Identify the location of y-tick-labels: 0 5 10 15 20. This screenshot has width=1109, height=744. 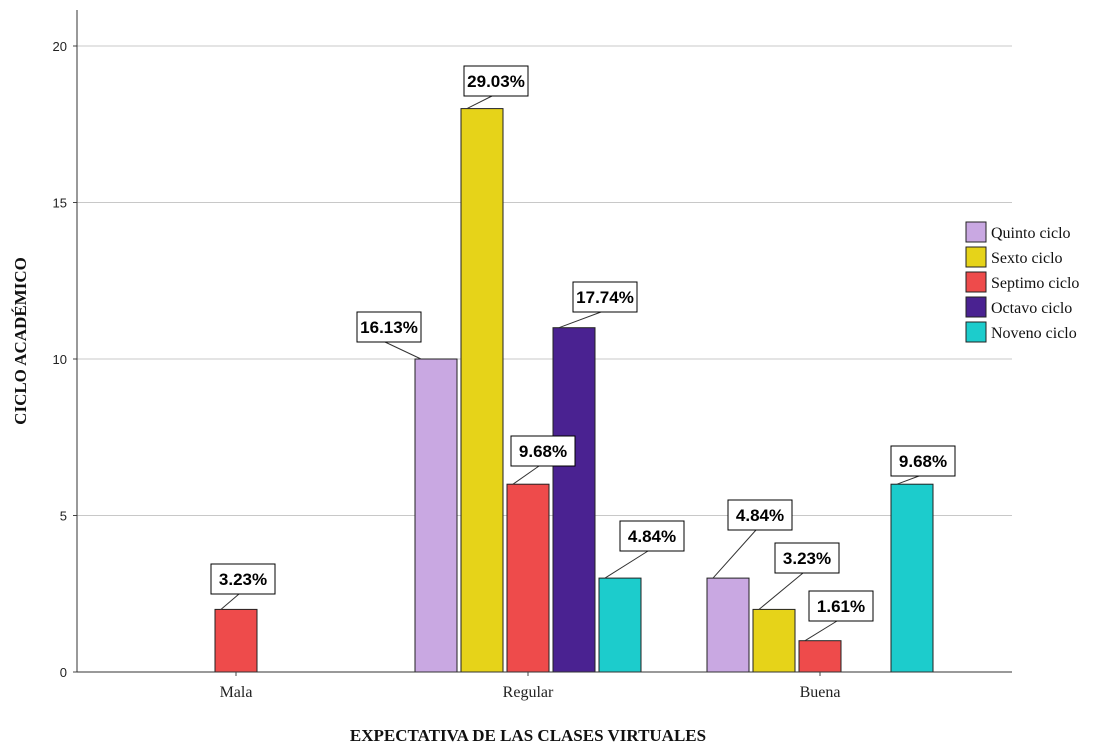
(65, 359).